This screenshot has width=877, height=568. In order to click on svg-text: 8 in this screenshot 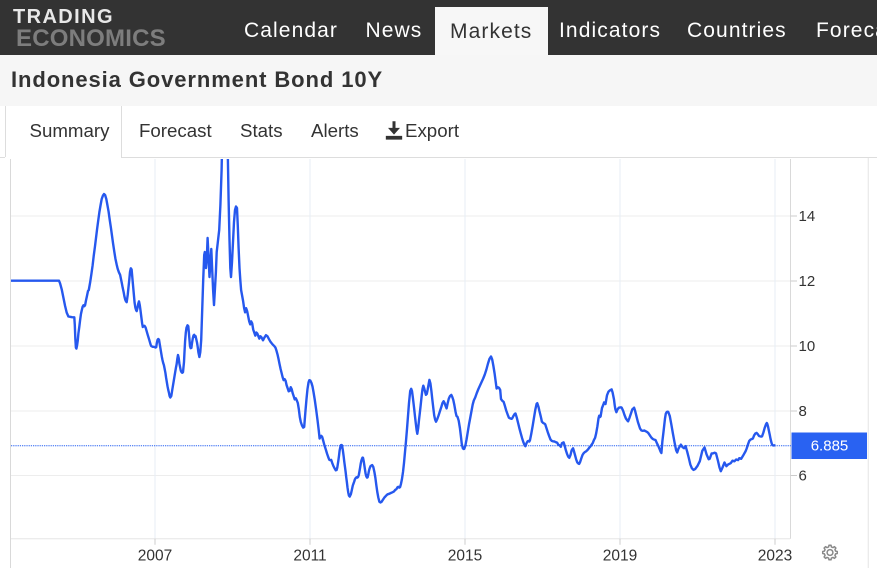, I will do `click(803, 411)`.